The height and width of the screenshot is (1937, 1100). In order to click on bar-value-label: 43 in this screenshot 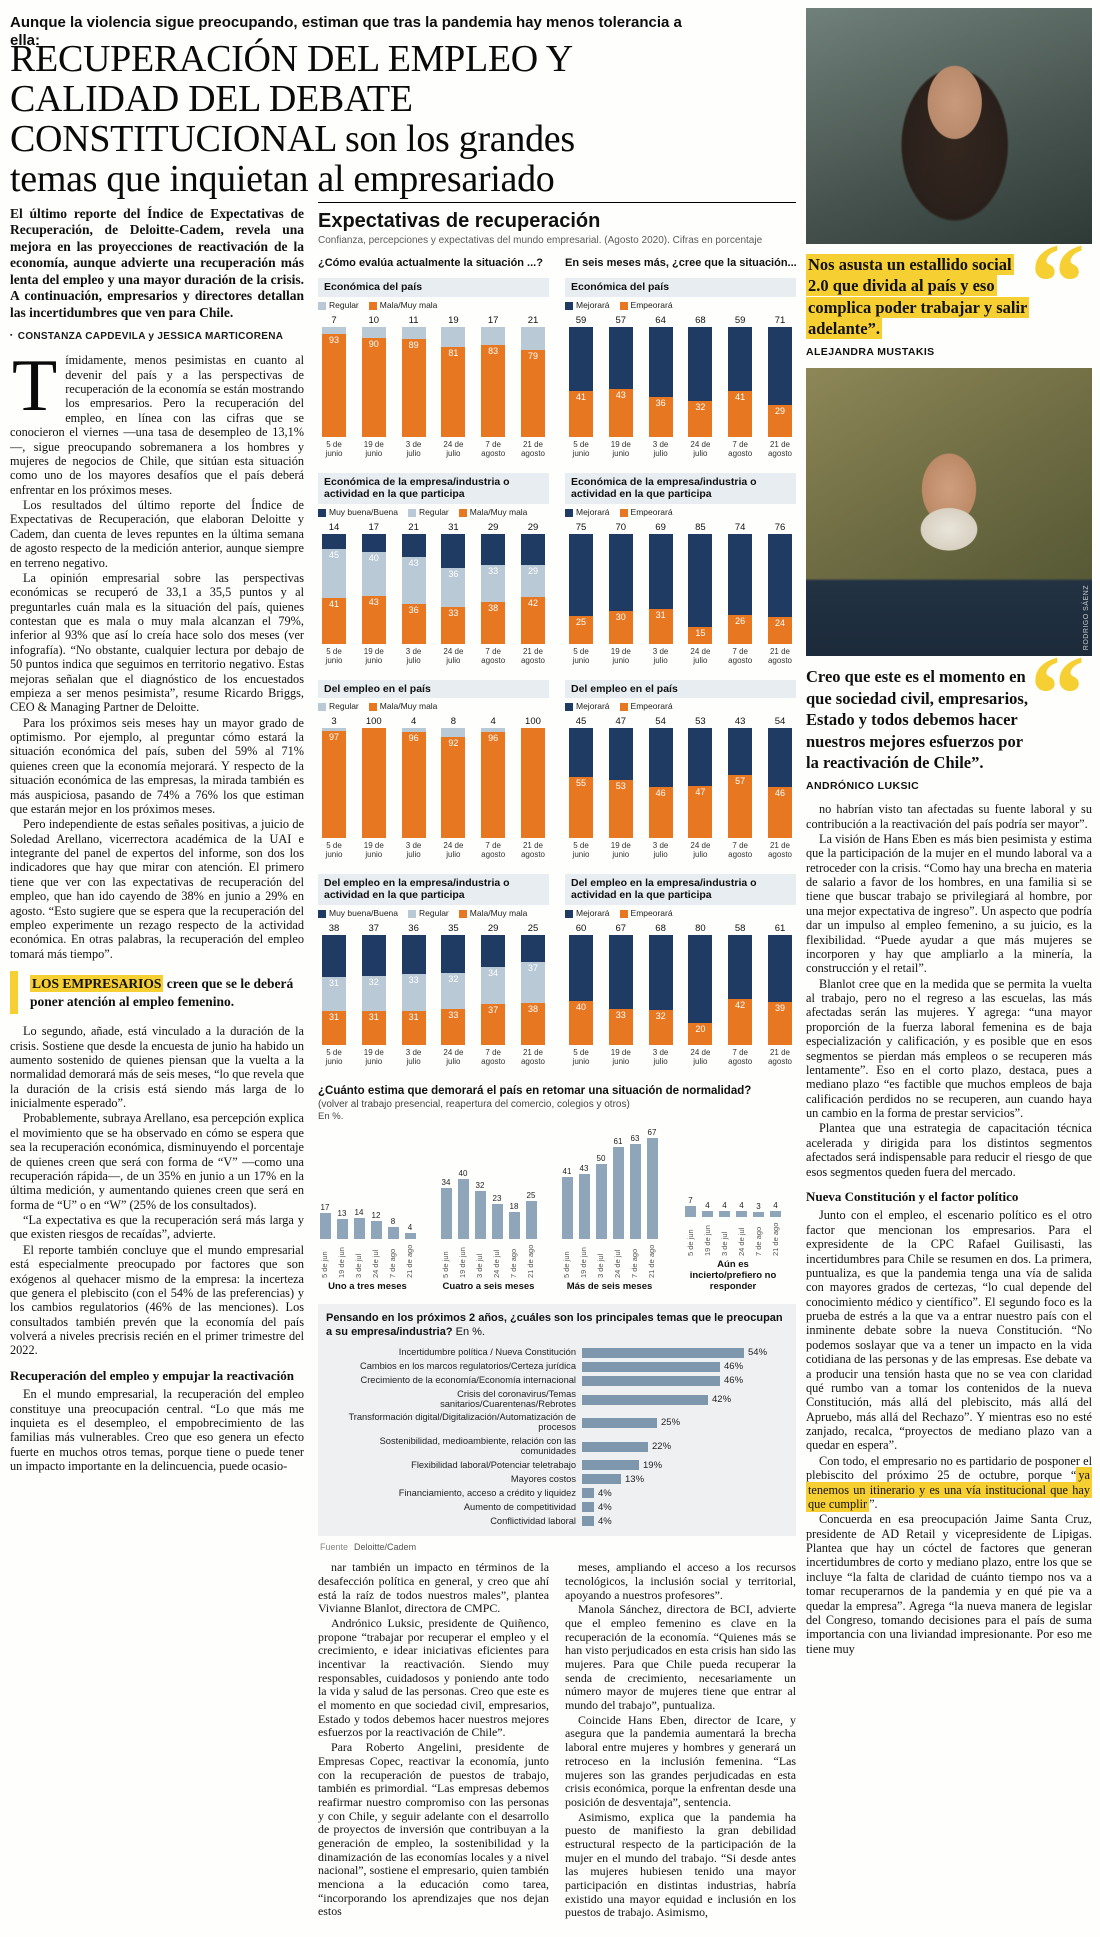, I will do `click(620, 395)`.